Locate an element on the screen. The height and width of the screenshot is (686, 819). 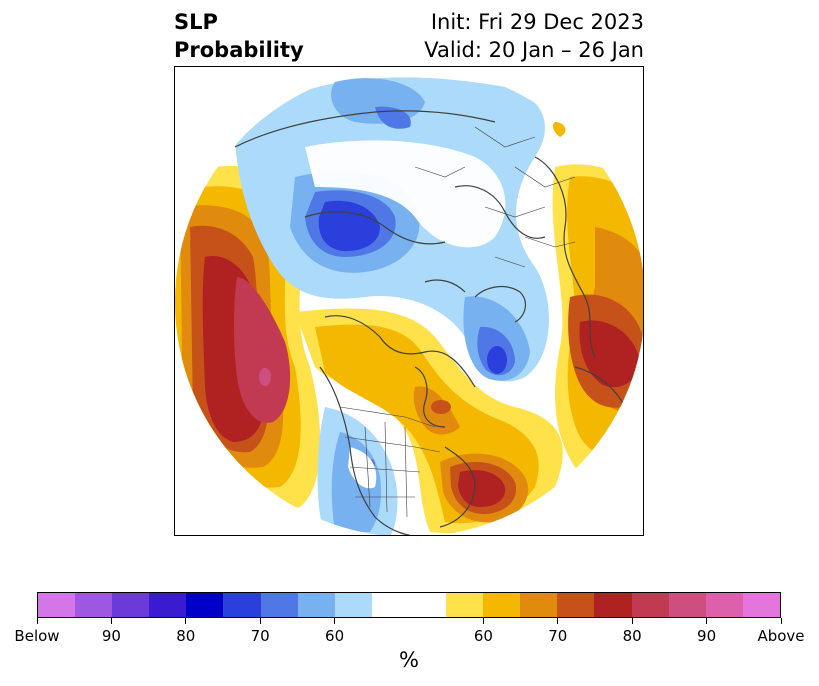
pacific-above-region is located at coordinates (248, 337).